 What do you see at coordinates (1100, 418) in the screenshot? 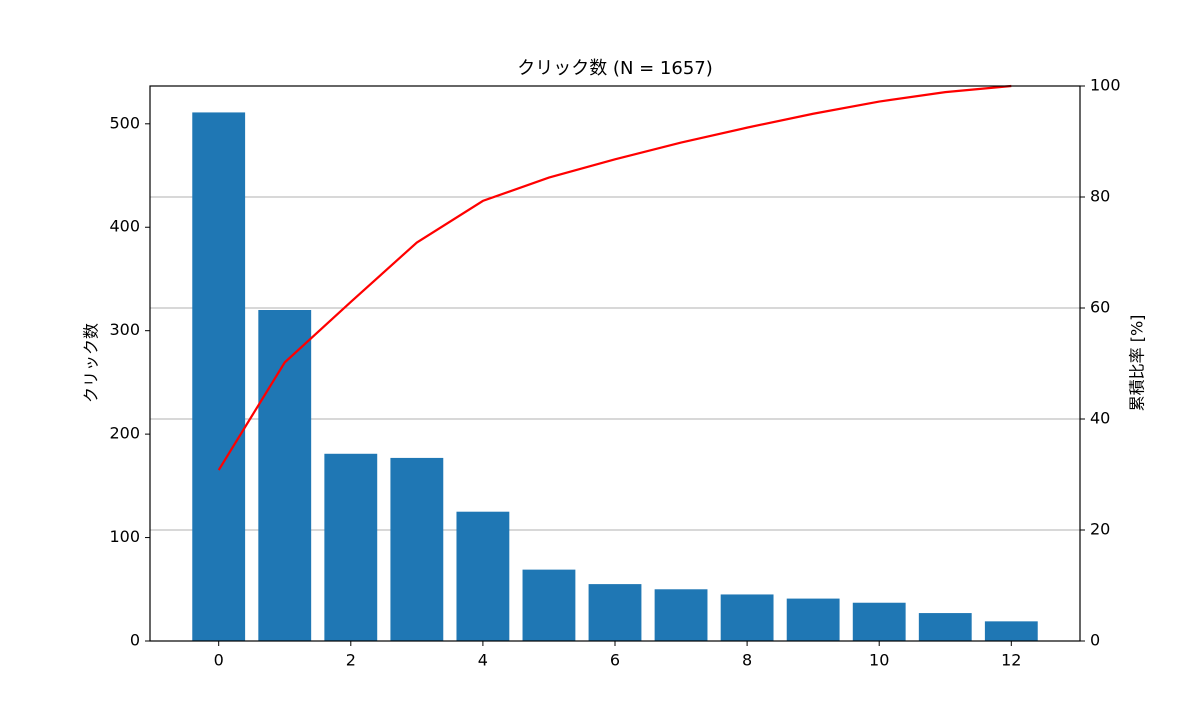
I see `y2-tick-label: 40` at bounding box center [1100, 418].